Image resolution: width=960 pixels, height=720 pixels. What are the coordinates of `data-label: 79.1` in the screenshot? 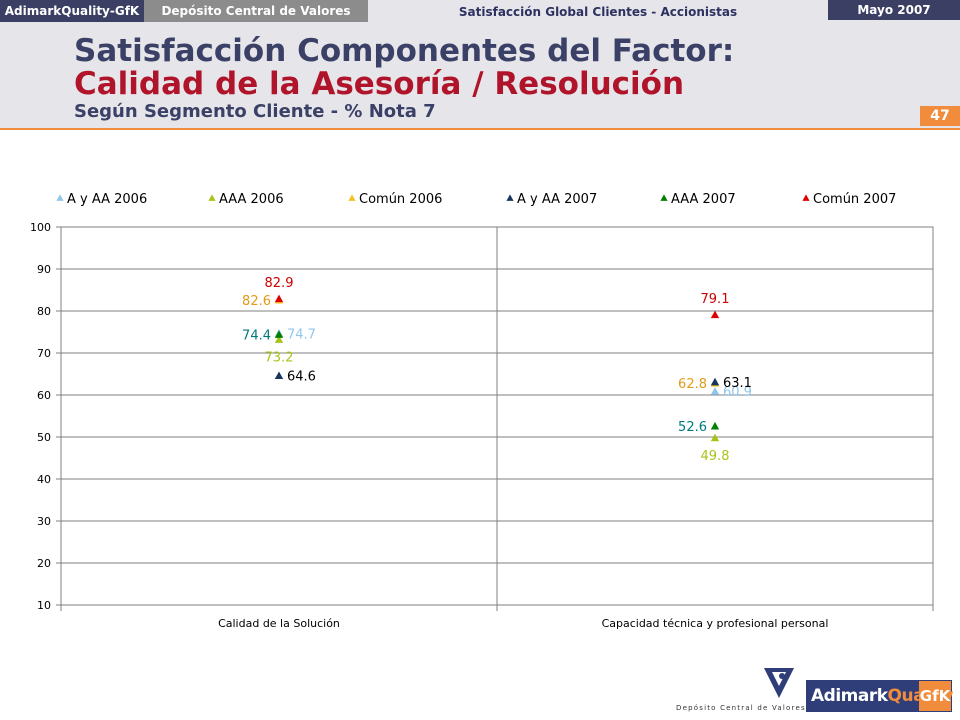 It's located at (715, 299).